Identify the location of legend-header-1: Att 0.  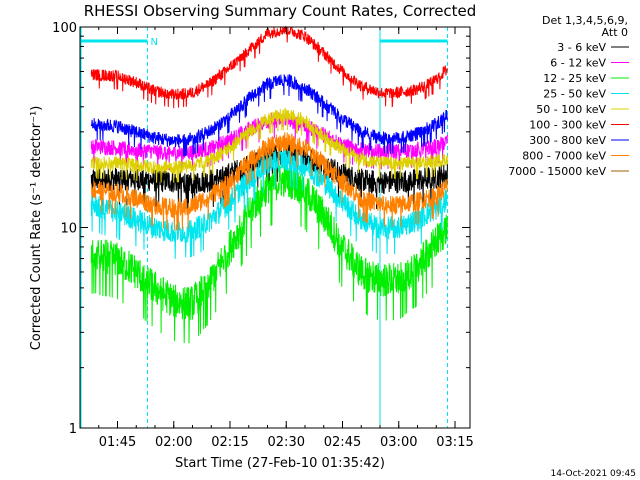
(615, 32).